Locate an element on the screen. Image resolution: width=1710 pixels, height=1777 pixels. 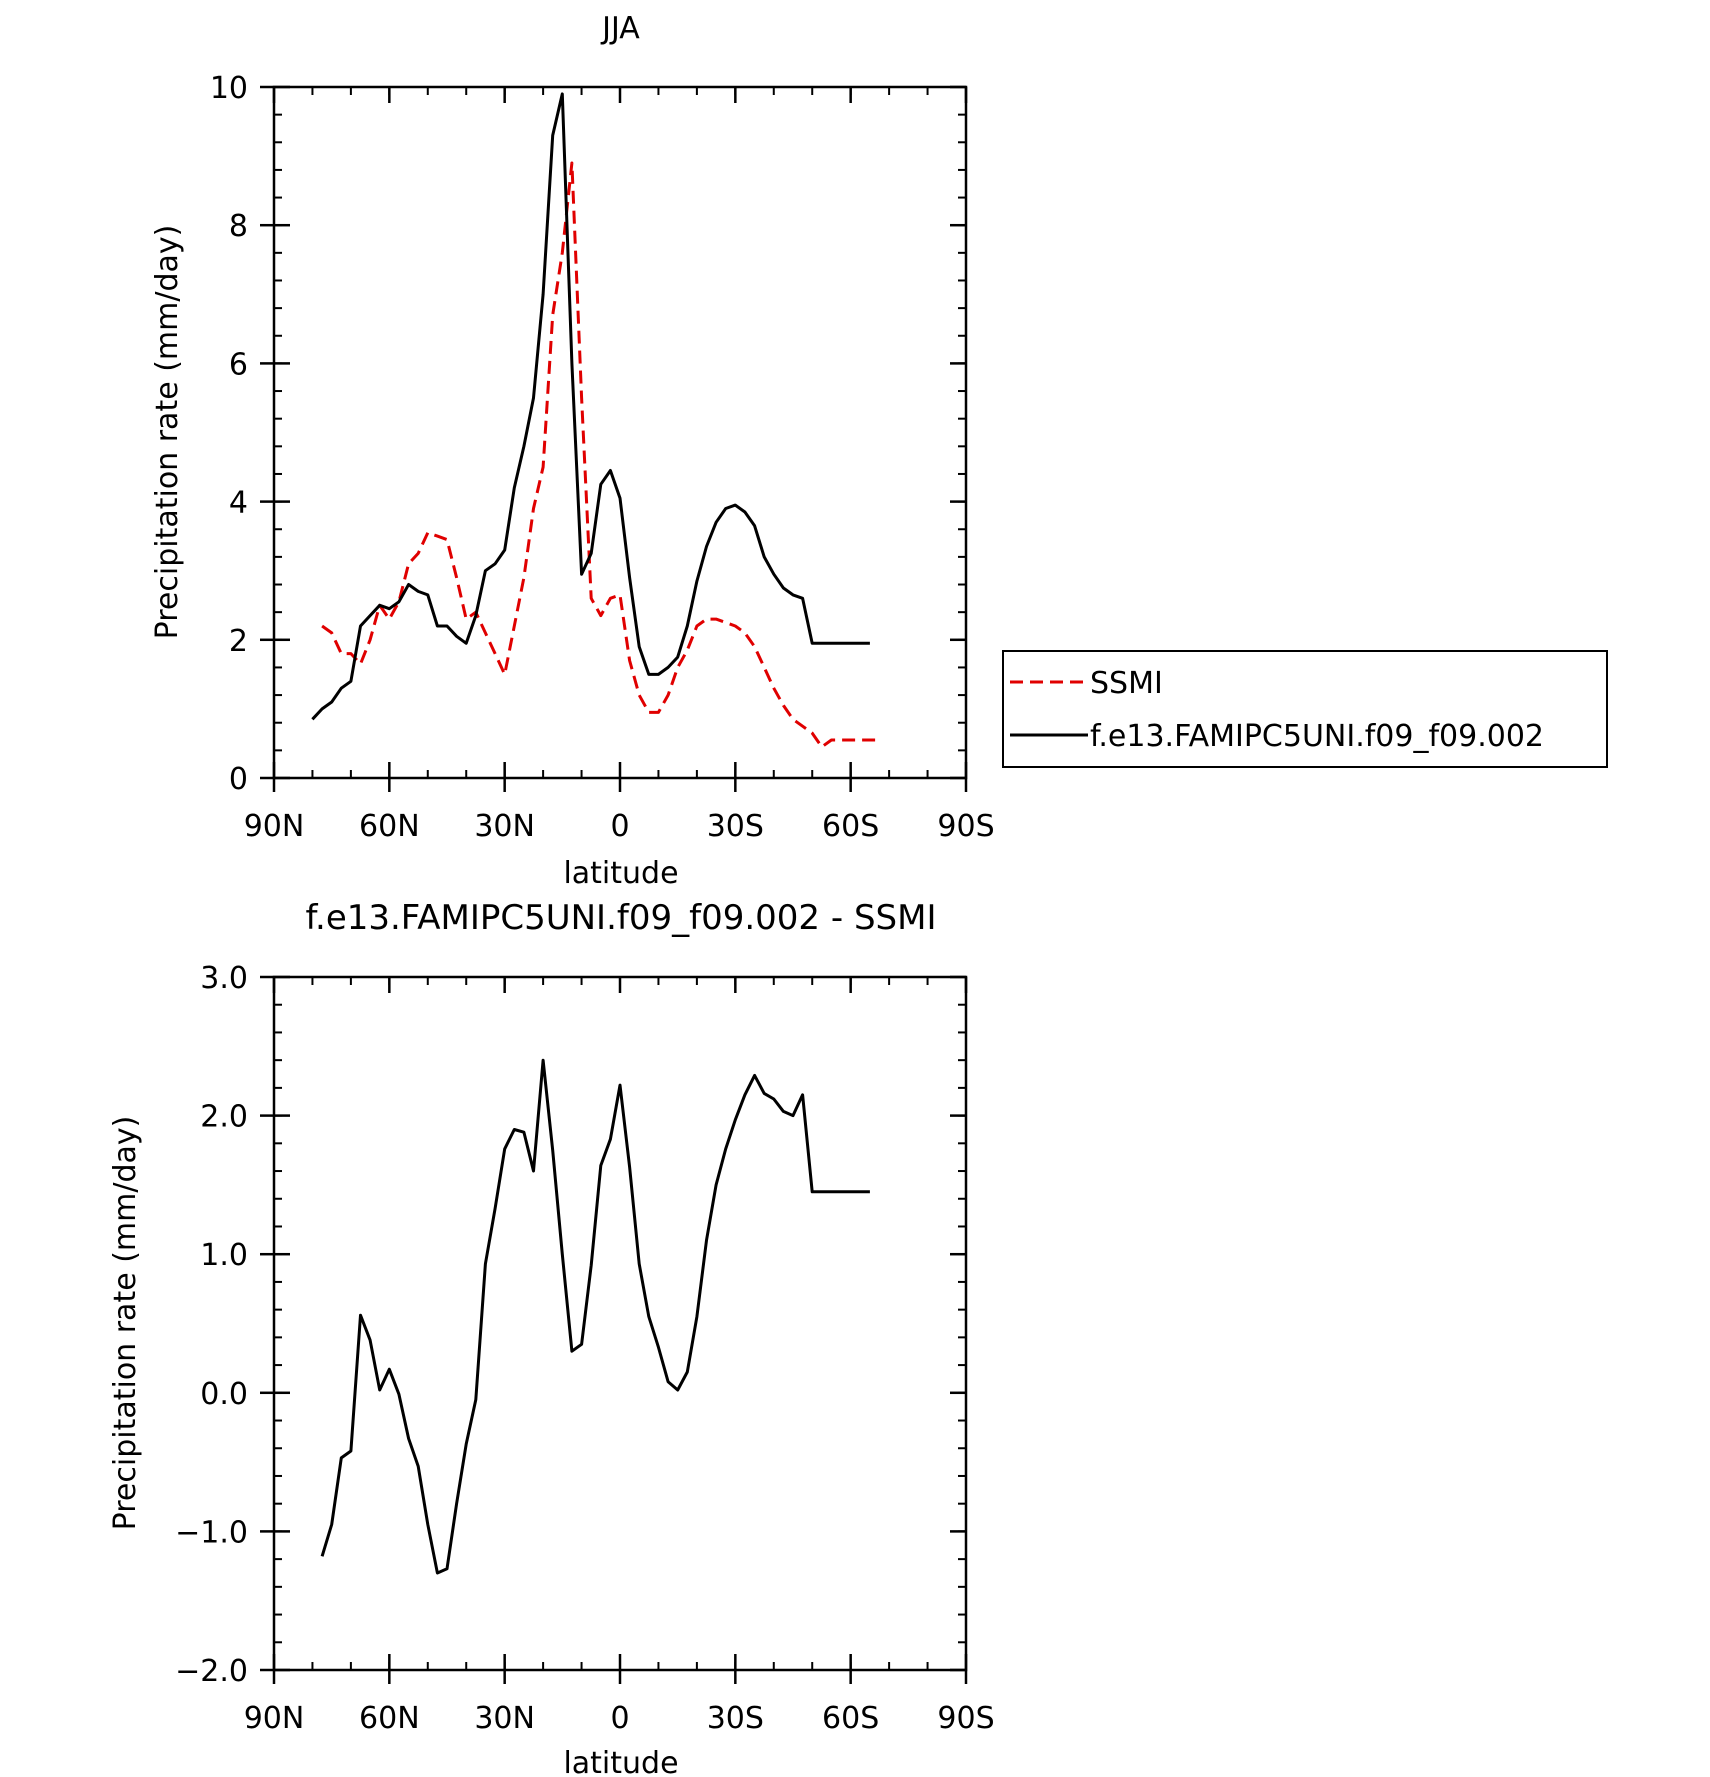
y-tick-label: 3.0 is located at coordinates (224, 978).